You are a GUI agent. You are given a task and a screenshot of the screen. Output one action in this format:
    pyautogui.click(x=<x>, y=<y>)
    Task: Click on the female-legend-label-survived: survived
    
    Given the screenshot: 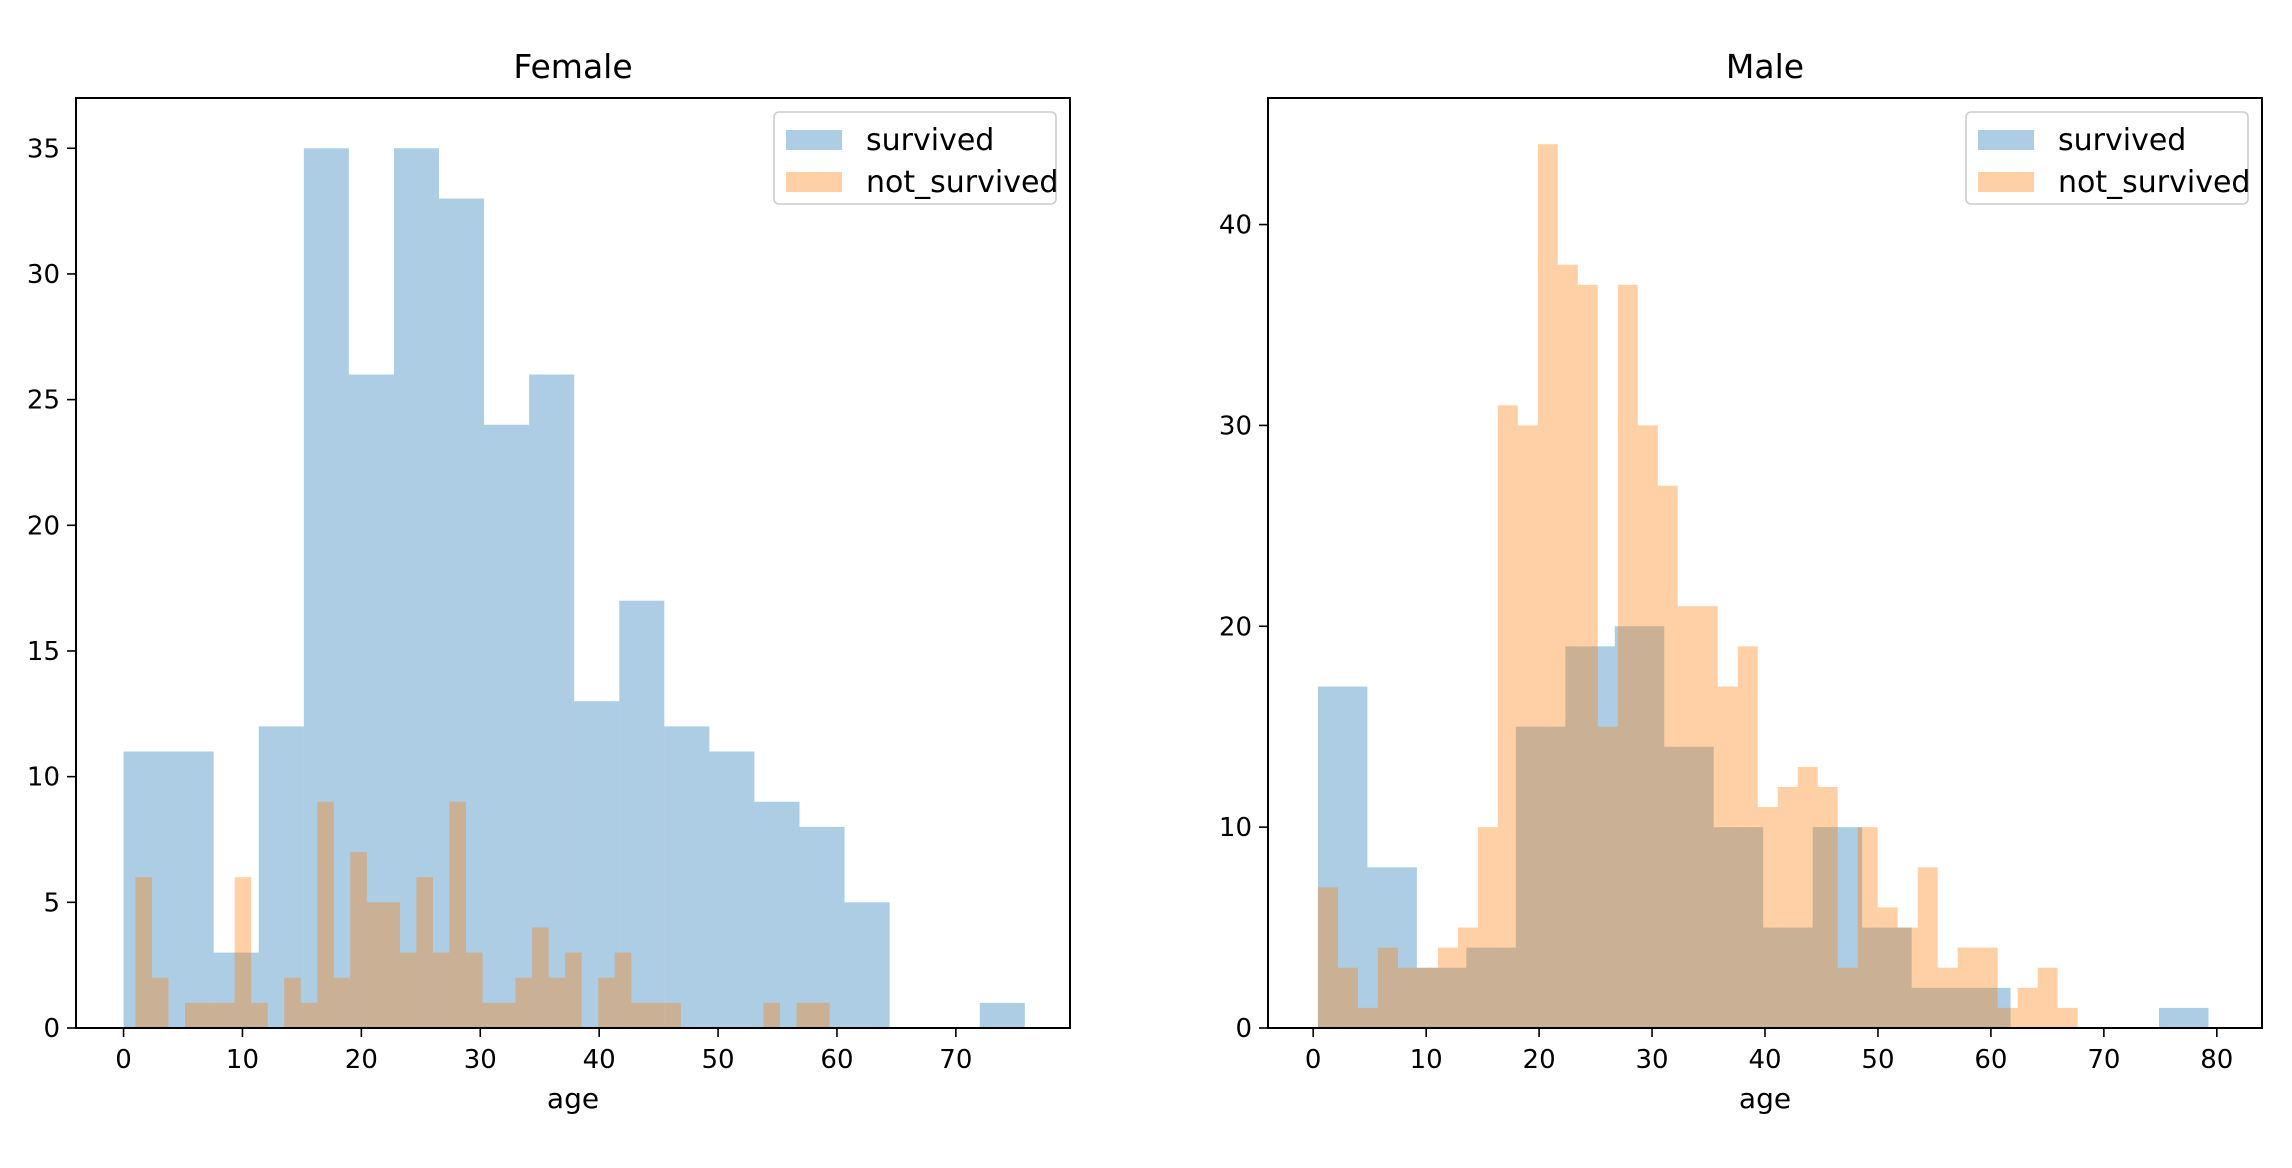 What is the action you would take?
    pyautogui.click(x=930, y=140)
    